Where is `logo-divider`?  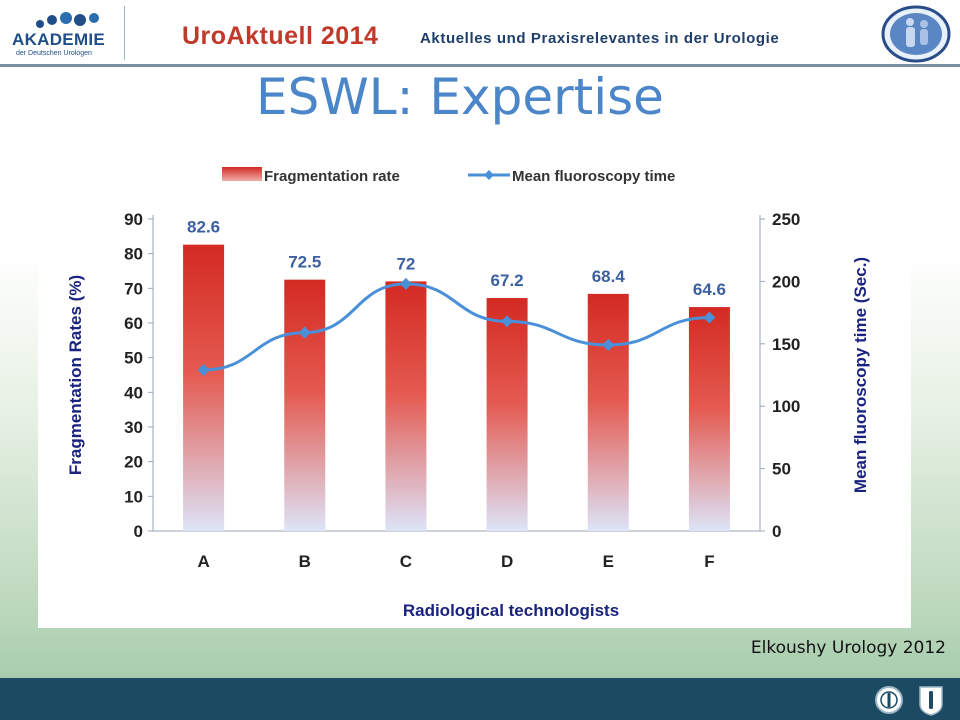
logo-divider is located at coordinates (124, 33).